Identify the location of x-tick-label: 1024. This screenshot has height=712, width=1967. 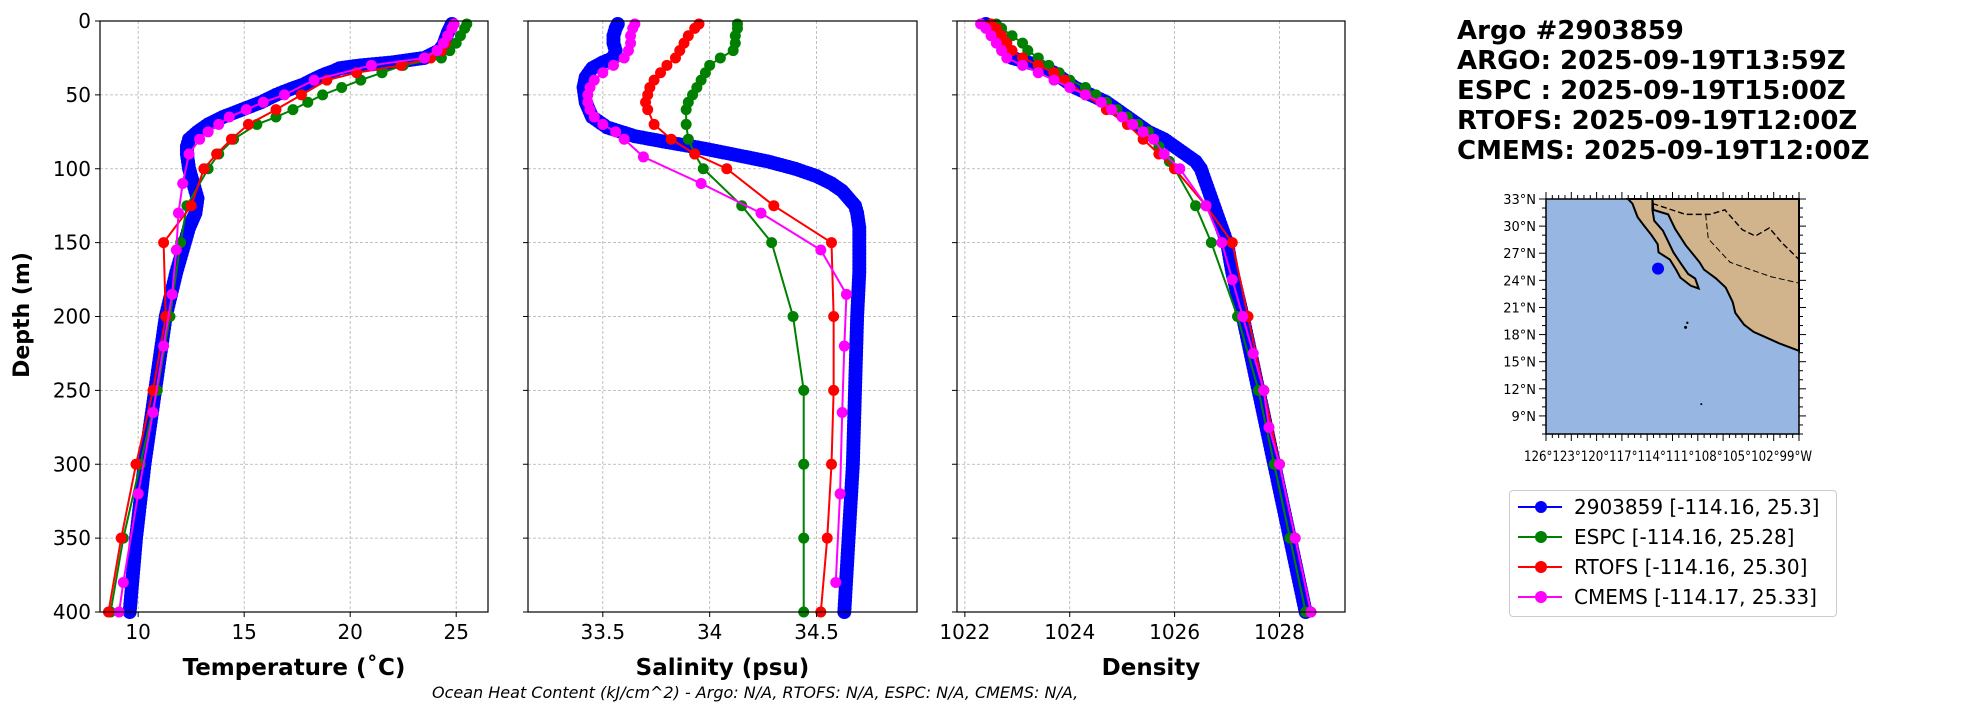
(1069, 632).